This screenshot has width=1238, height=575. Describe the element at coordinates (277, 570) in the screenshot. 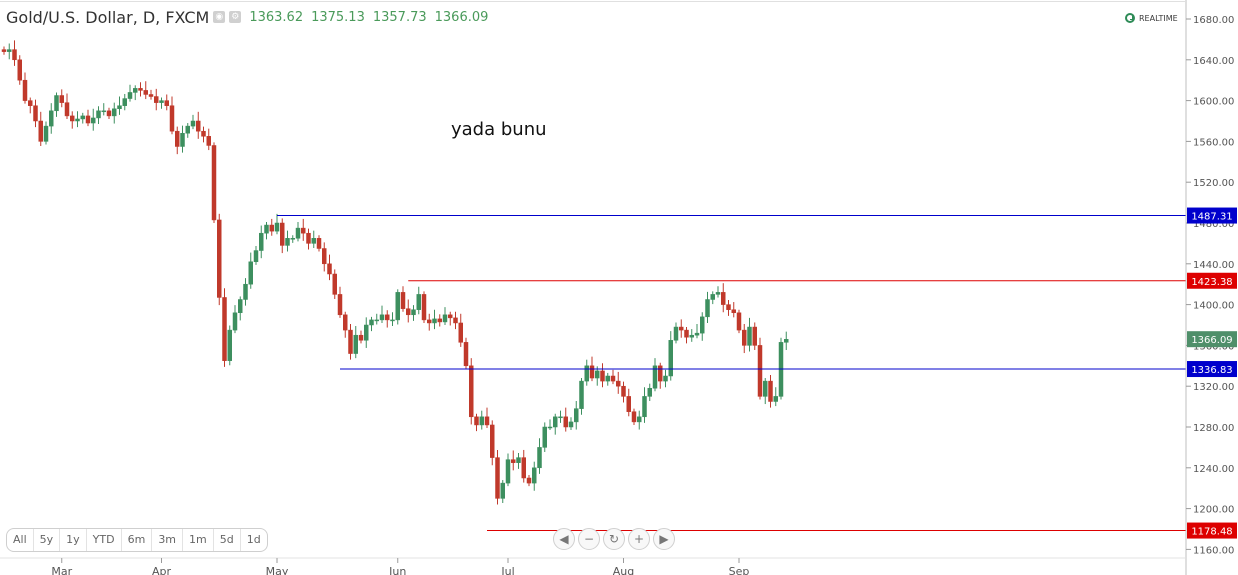

I see `time-tick-label: May` at that location.